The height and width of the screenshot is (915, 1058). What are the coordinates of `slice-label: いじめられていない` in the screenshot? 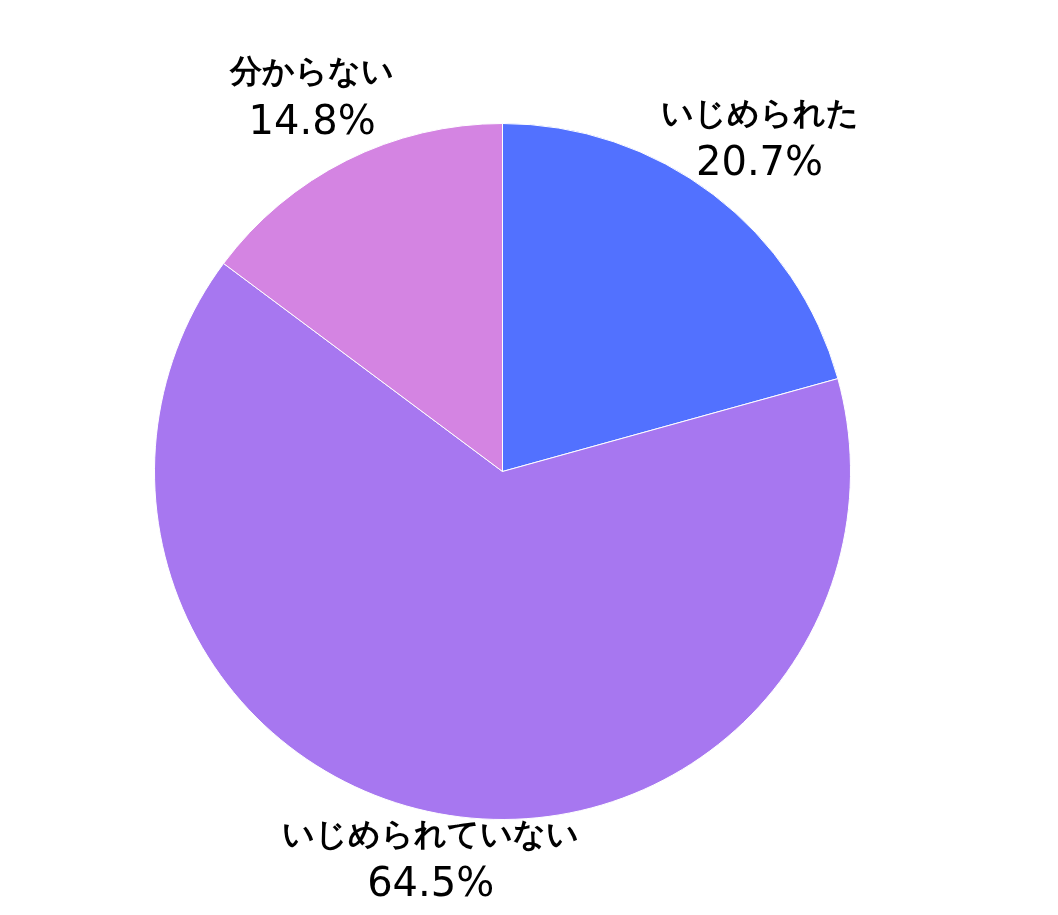 It's located at (431, 833).